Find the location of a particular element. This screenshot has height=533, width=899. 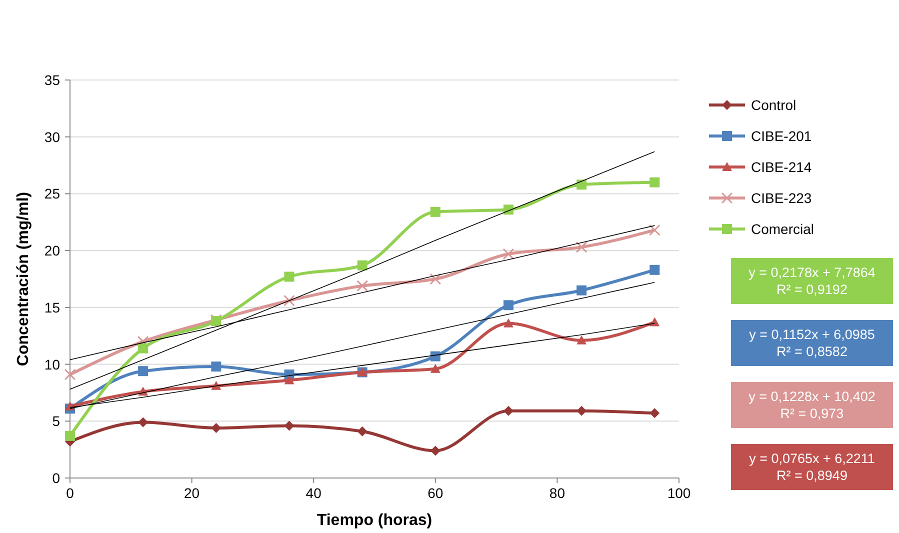

x-tick-label: 100 is located at coordinates (679, 493).